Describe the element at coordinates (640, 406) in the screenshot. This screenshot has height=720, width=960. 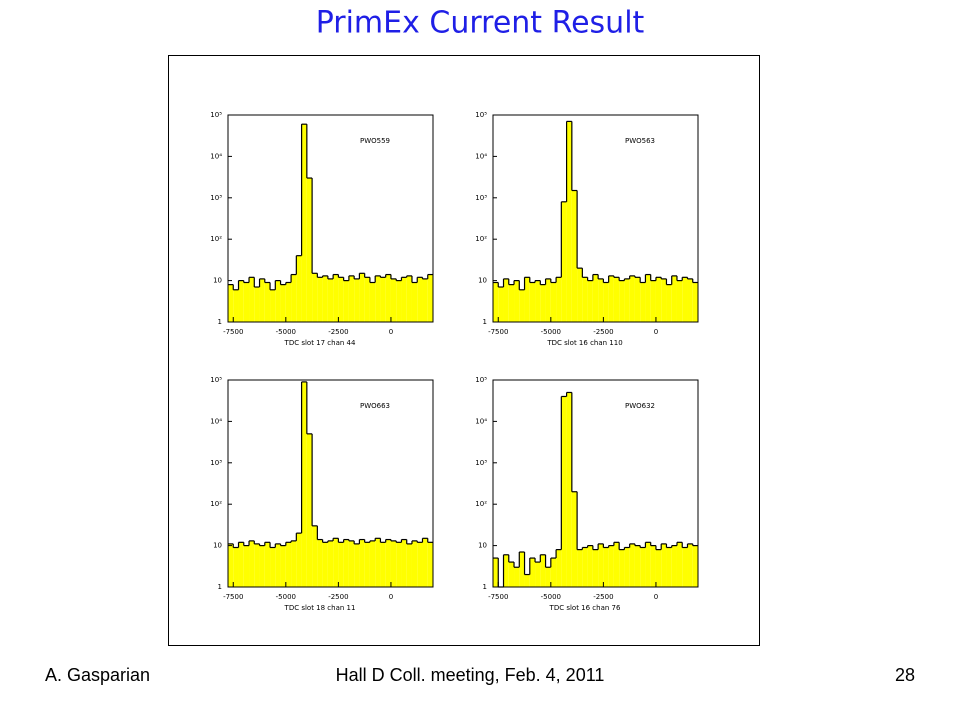
I see `histogram-title: PWO632` at that location.